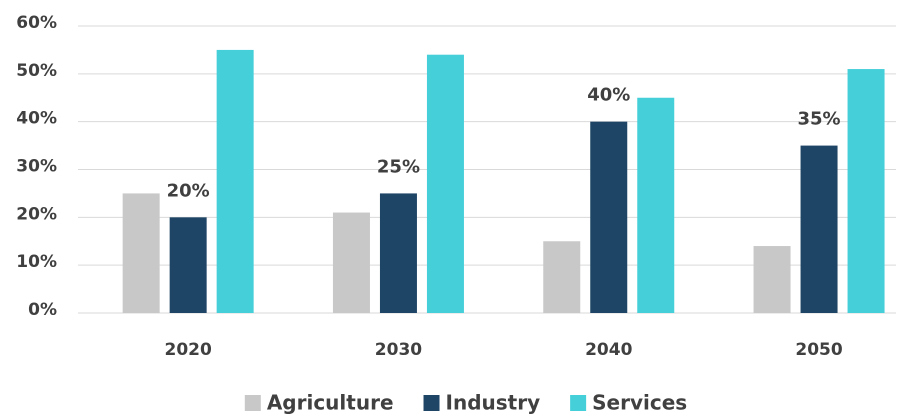  What do you see at coordinates (36, 71) in the screenshot?
I see `y-tick-label: 50%` at bounding box center [36, 71].